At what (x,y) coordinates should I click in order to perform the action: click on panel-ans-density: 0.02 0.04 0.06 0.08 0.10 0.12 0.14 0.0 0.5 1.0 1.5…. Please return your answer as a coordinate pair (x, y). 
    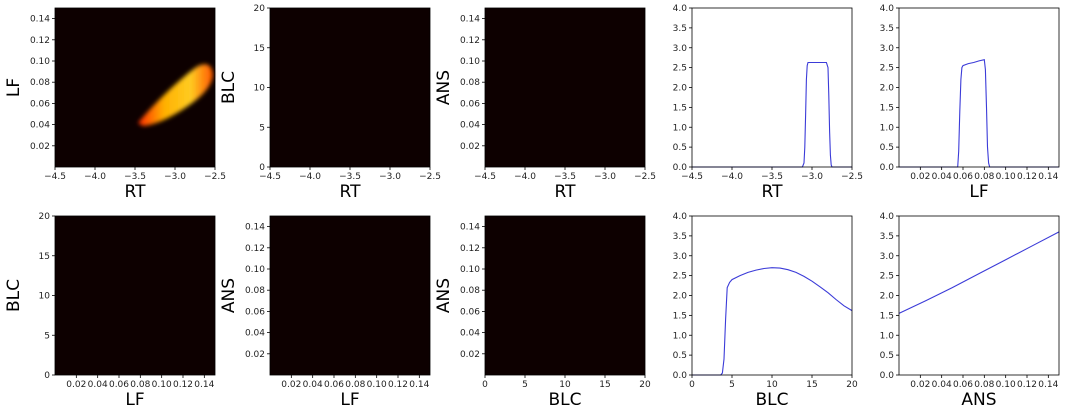
    Looking at the image, I should click on (970, 311).